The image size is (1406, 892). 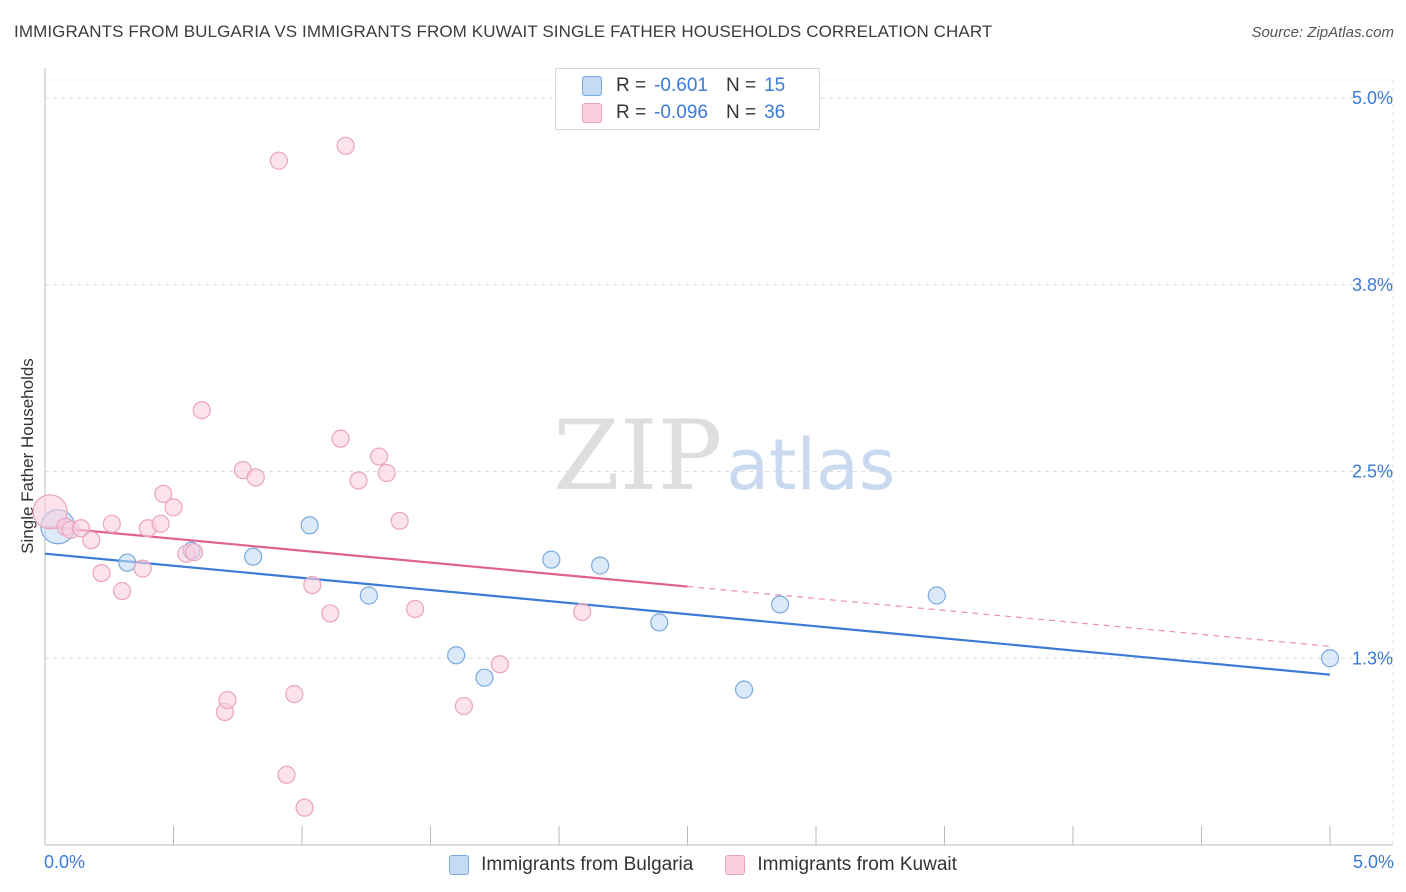 What do you see at coordinates (1372, 98) in the screenshot?
I see `y-tick-label: 5.0%` at bounding box center [1372, 98].